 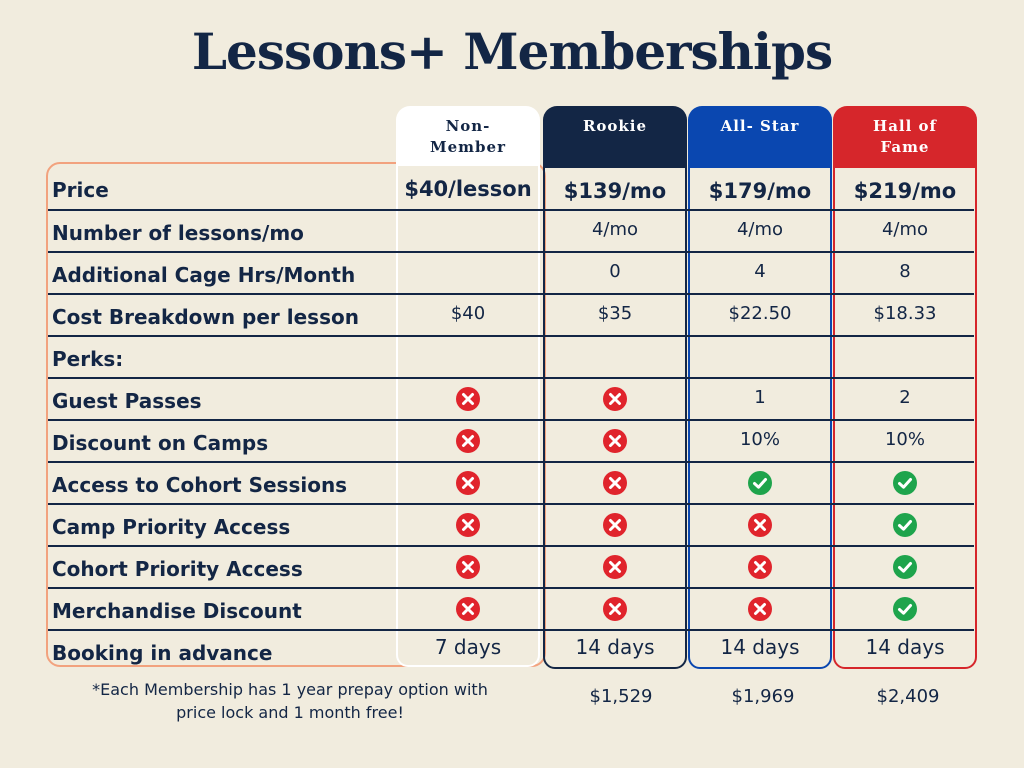 What do you see at coordinates (905, 397) in the screenshot?
I see `table-cell: 2` at bounding box center [905, 397].